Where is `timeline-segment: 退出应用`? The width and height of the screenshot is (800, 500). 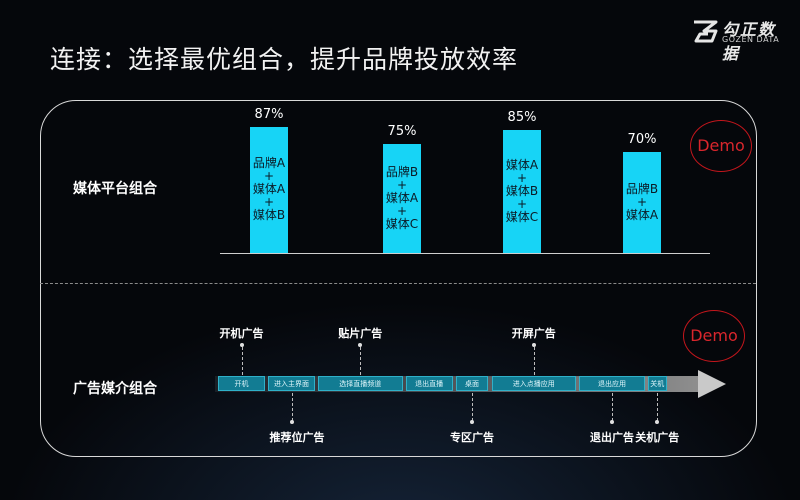
timeline-segment: 退出应用 is located at coordinates (612, 383).